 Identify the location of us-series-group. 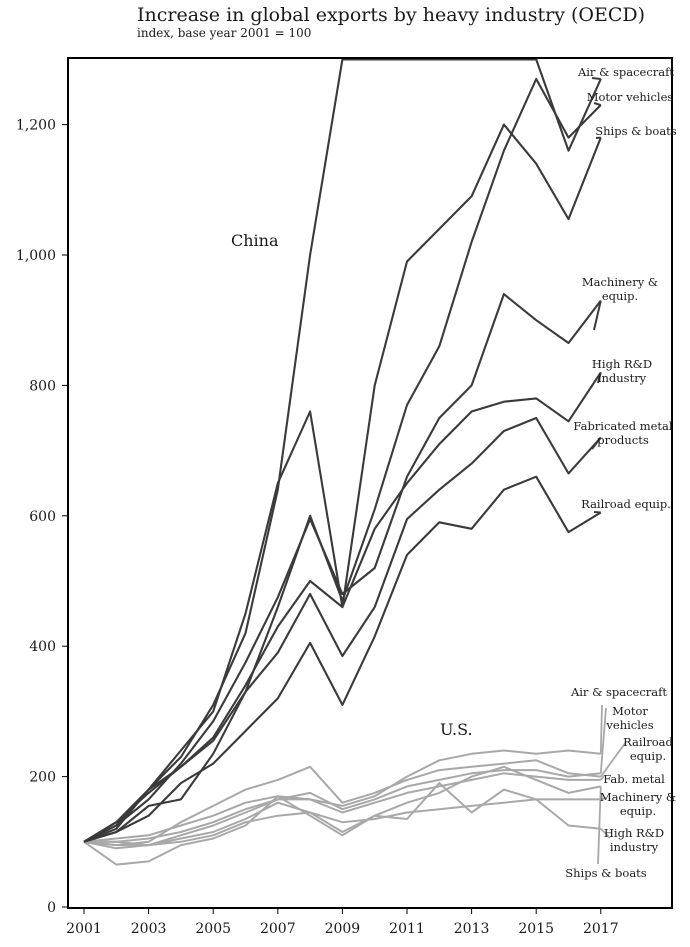
(342, 807).